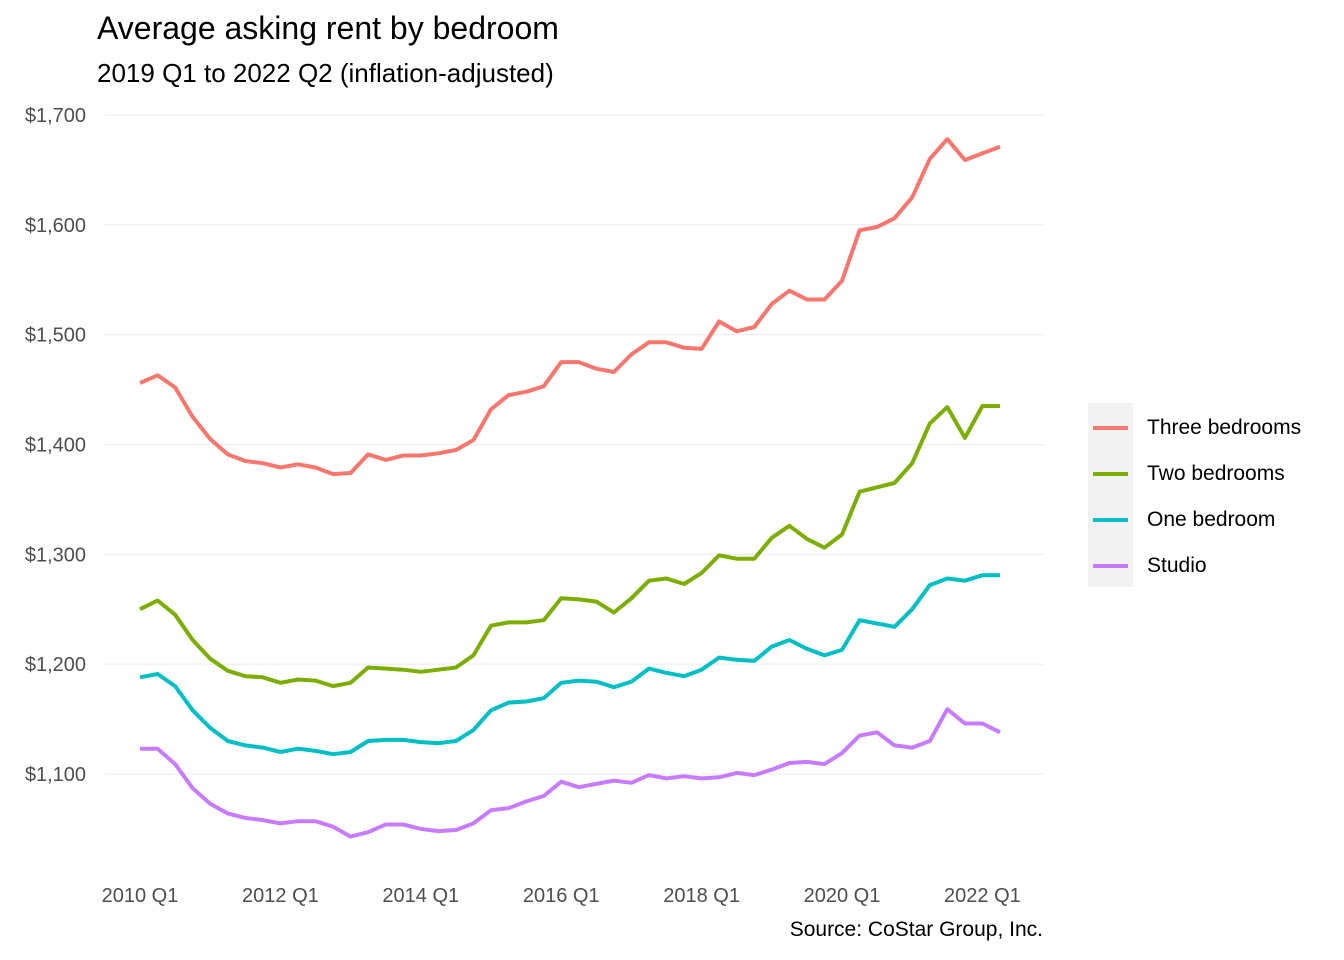  What do you see at coordinates (55, 775) in the screenshot?
I see `y-tick-label: $1,100` at bounding box center [55, 775].